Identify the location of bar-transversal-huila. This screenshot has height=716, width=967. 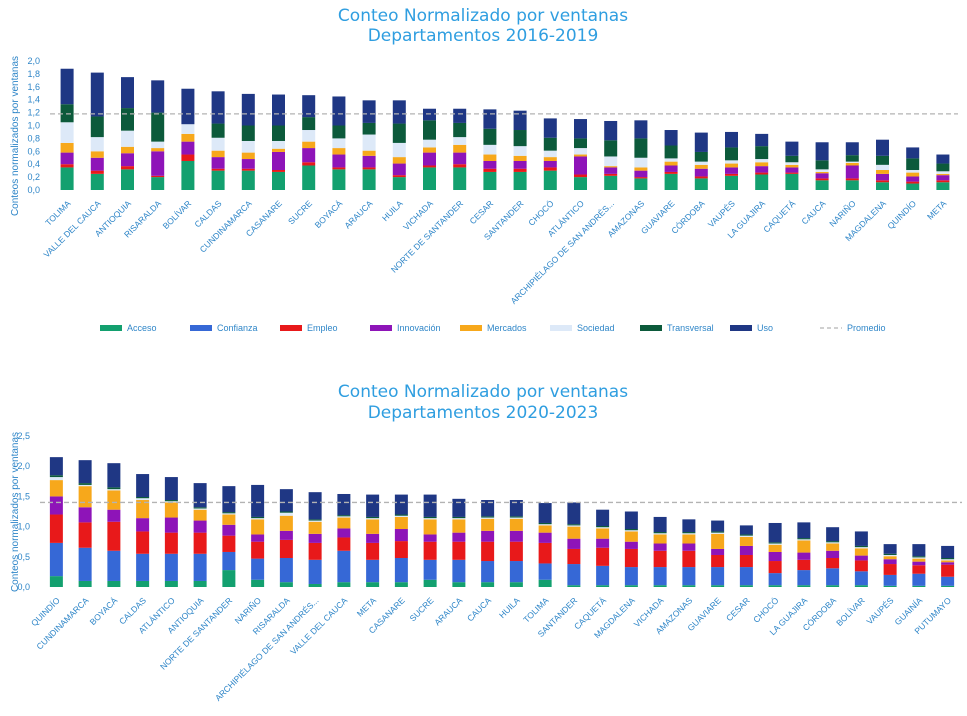
(399, 133).